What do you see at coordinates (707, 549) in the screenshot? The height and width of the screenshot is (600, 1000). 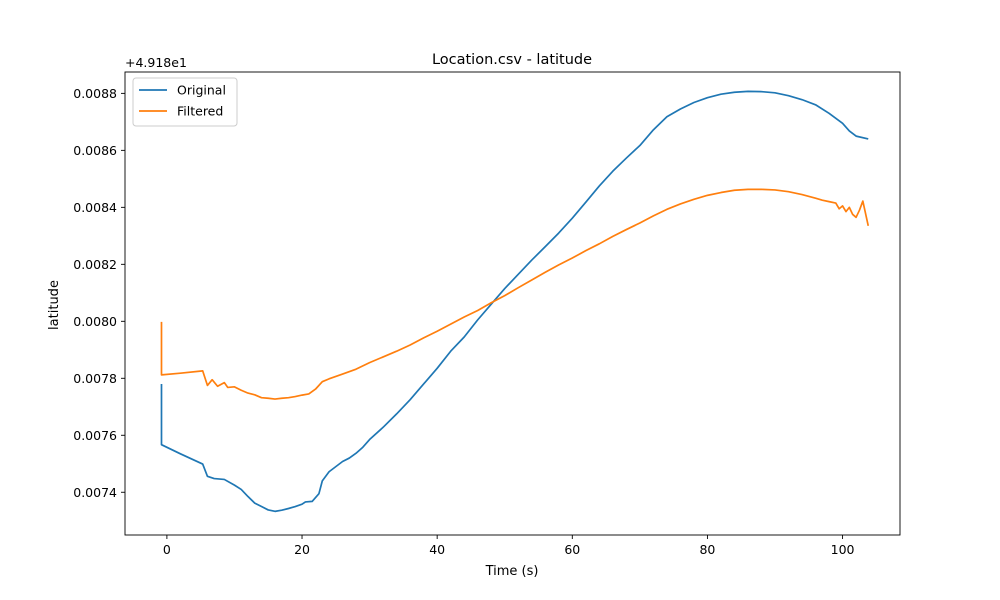 I see `x-tick-label: 80` at bounding box center [707, 549].